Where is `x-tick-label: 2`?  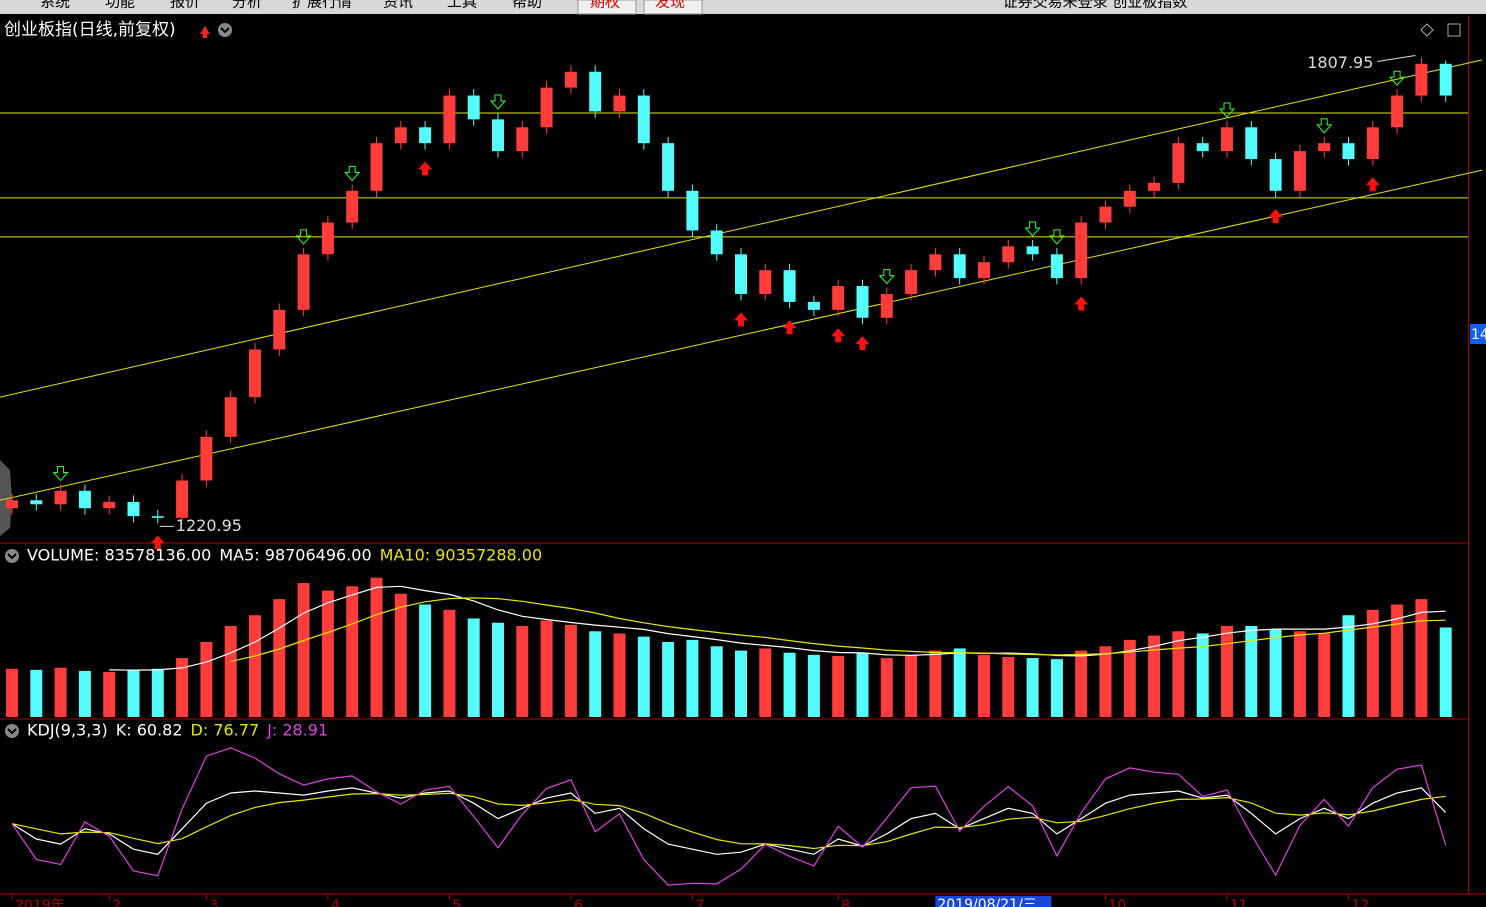
x-tick-label: 2 is located at coordinates (116, 902).